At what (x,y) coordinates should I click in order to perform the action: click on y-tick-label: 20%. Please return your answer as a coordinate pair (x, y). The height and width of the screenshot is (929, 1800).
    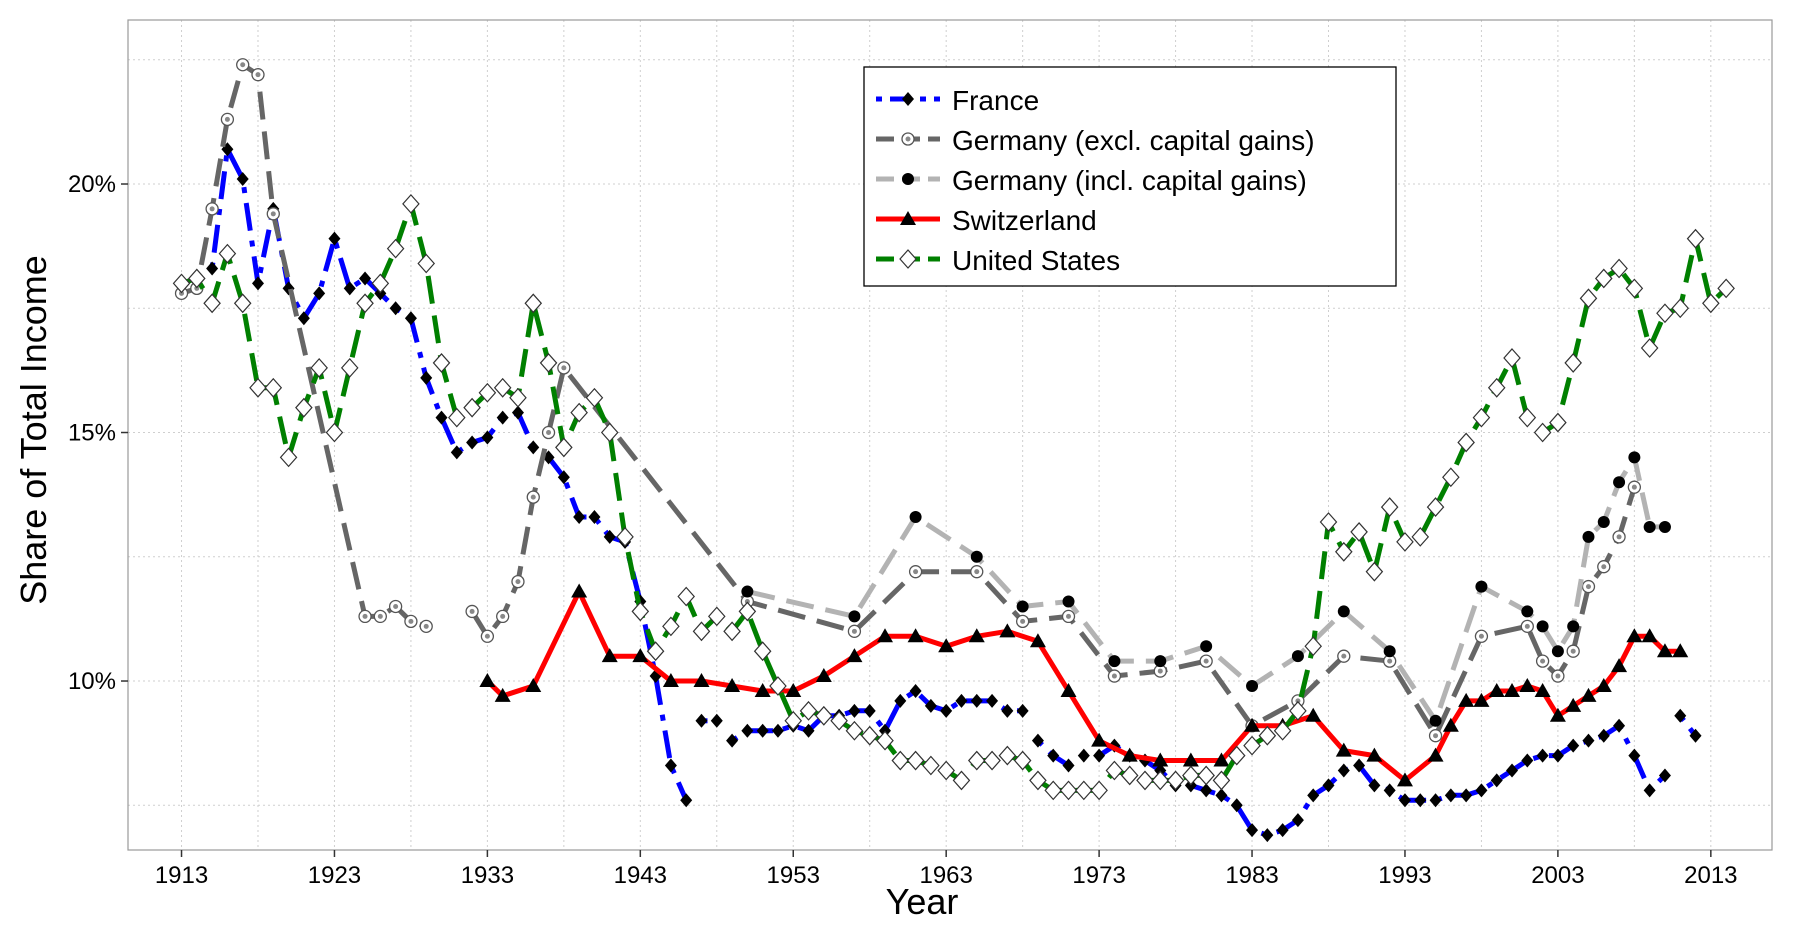
    Looking at the image, I should click on (92, 184).